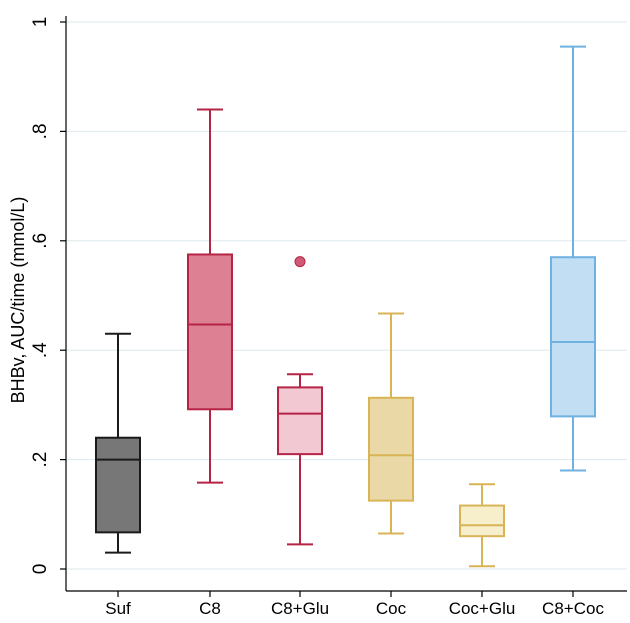  I want to click on box-suf, so click(118, 443).